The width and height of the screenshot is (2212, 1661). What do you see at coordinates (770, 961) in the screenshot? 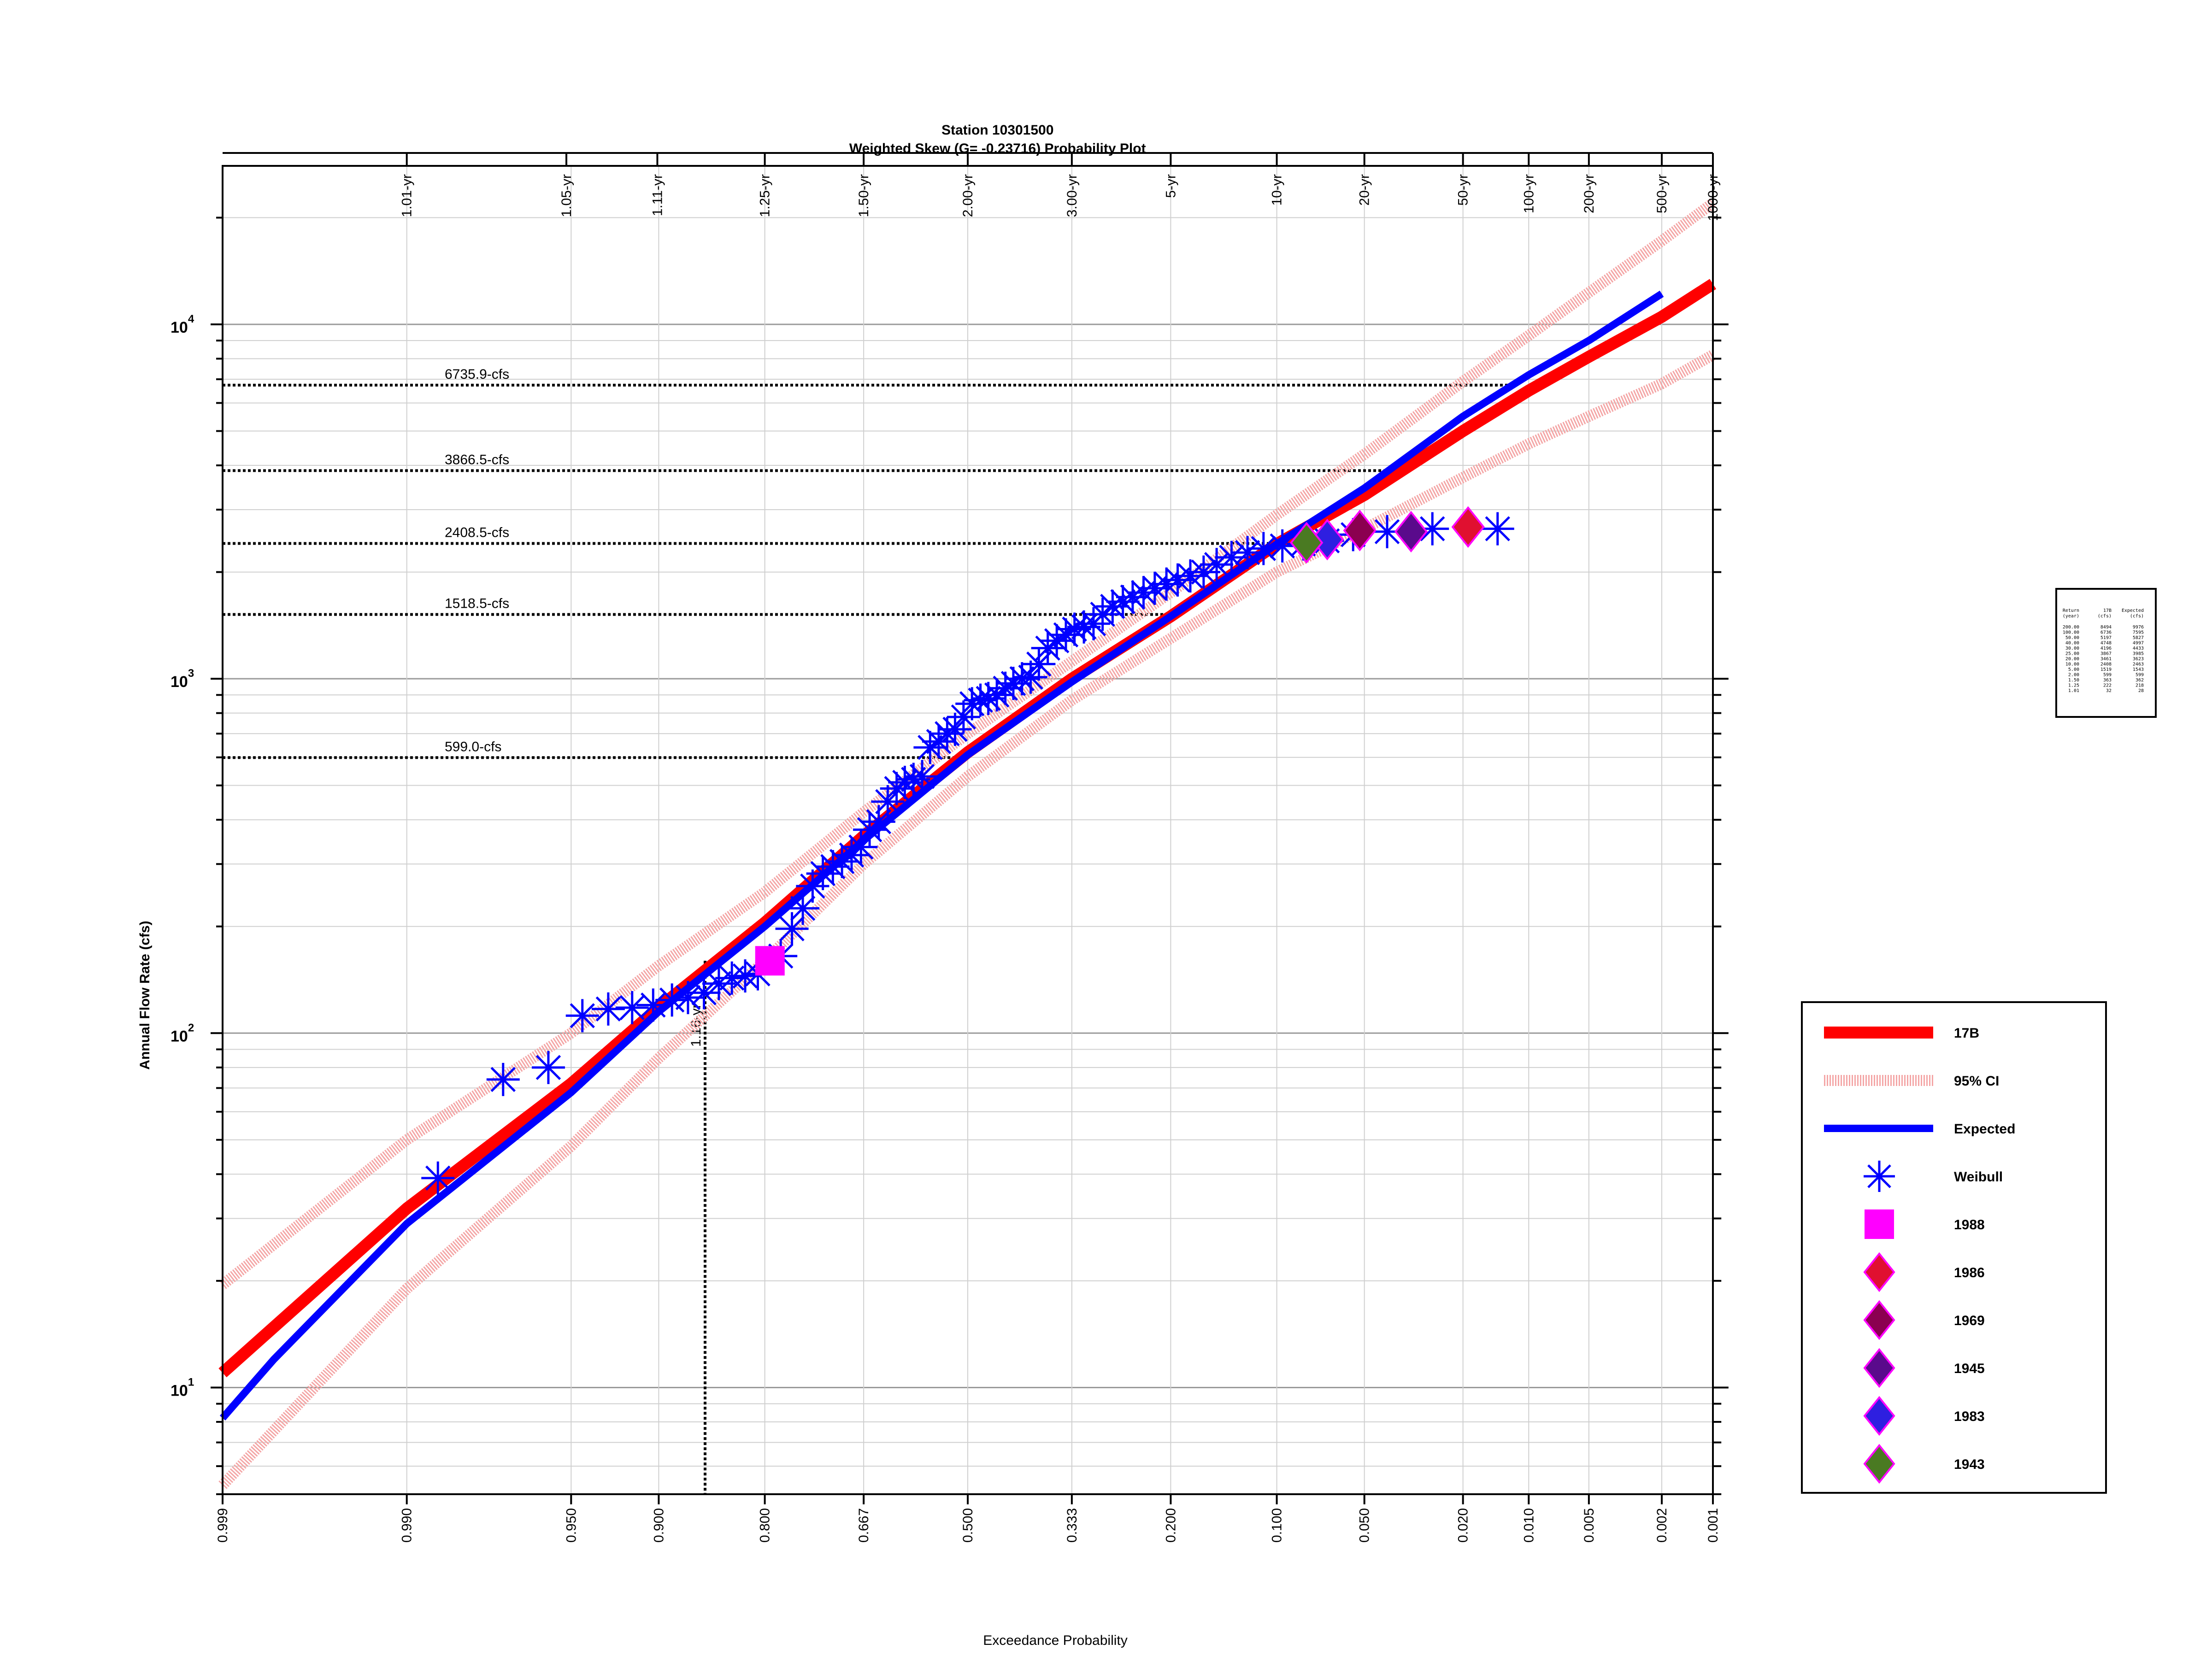
I see `highlight-point-1988` at bounding box center [770, 961].